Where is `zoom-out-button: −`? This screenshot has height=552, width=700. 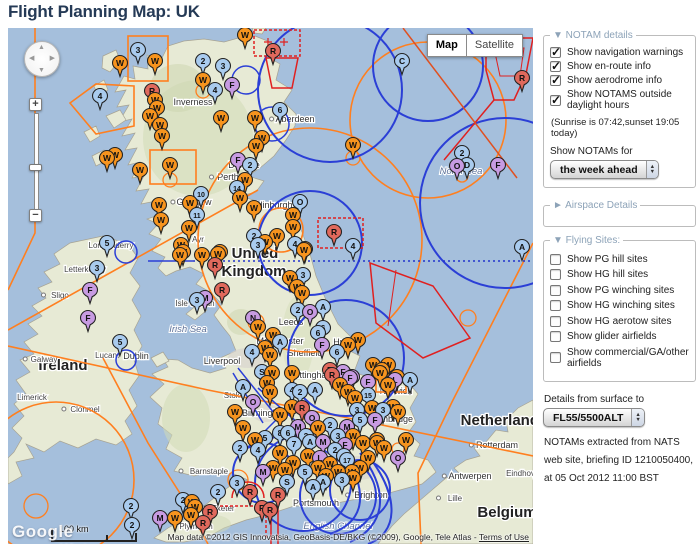
zoom-out-button: − is located at coordinates (35, 215).